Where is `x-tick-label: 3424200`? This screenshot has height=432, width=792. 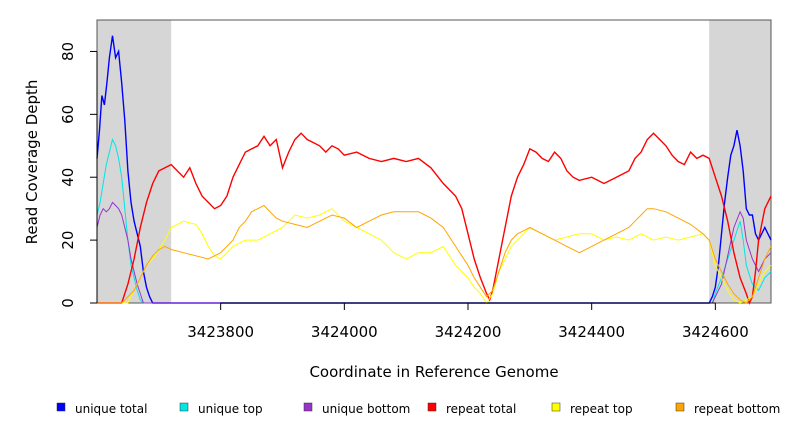 x-tick-label: 3424200 is located at coordinates (468, 332).